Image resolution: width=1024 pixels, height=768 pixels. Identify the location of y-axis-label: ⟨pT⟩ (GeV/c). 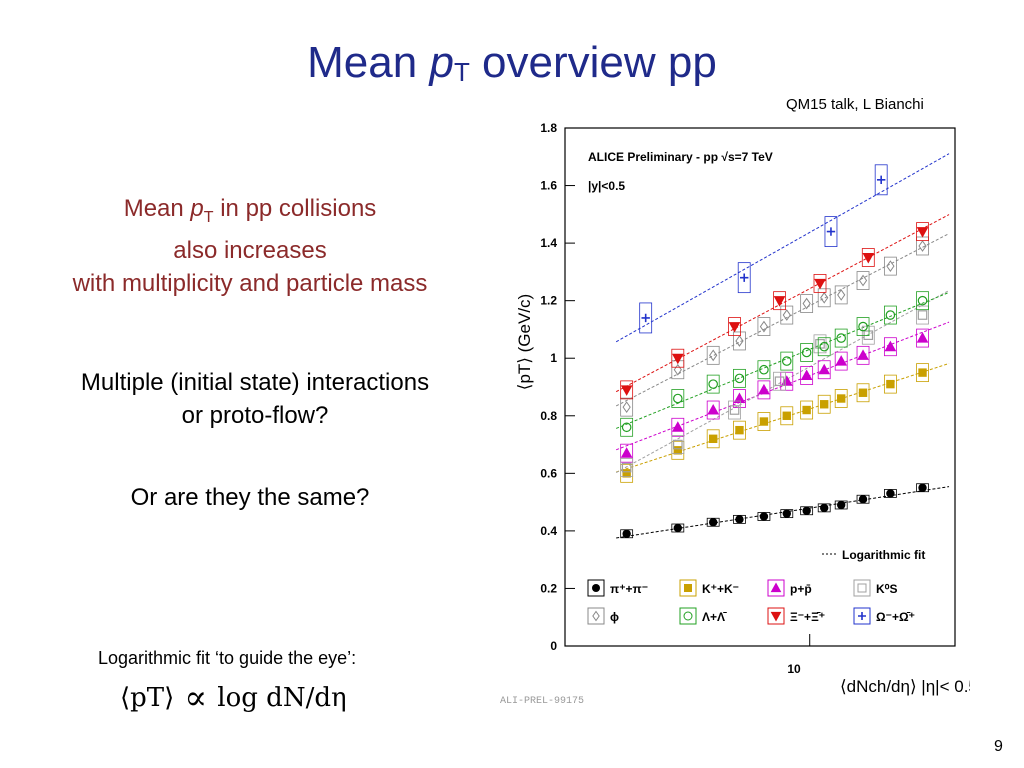
(524, 342).